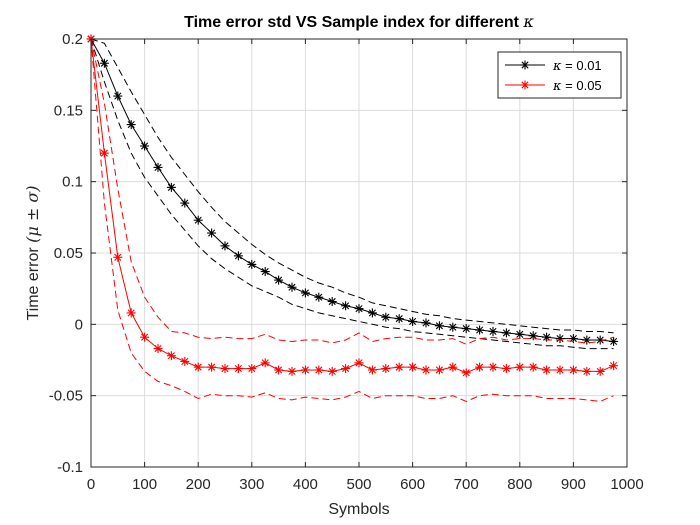 This screenshot has height=525, width=700. I want to click on x-tick-label: 400, so click(305, 484).